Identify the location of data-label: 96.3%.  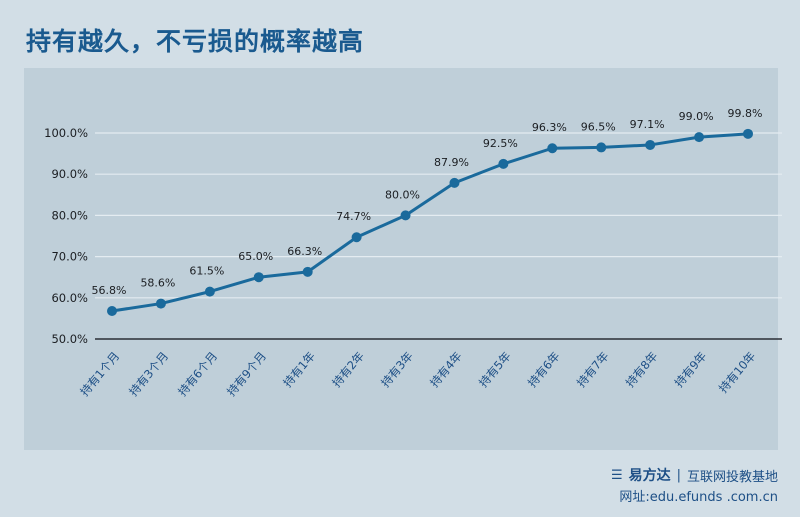
(549, 127).